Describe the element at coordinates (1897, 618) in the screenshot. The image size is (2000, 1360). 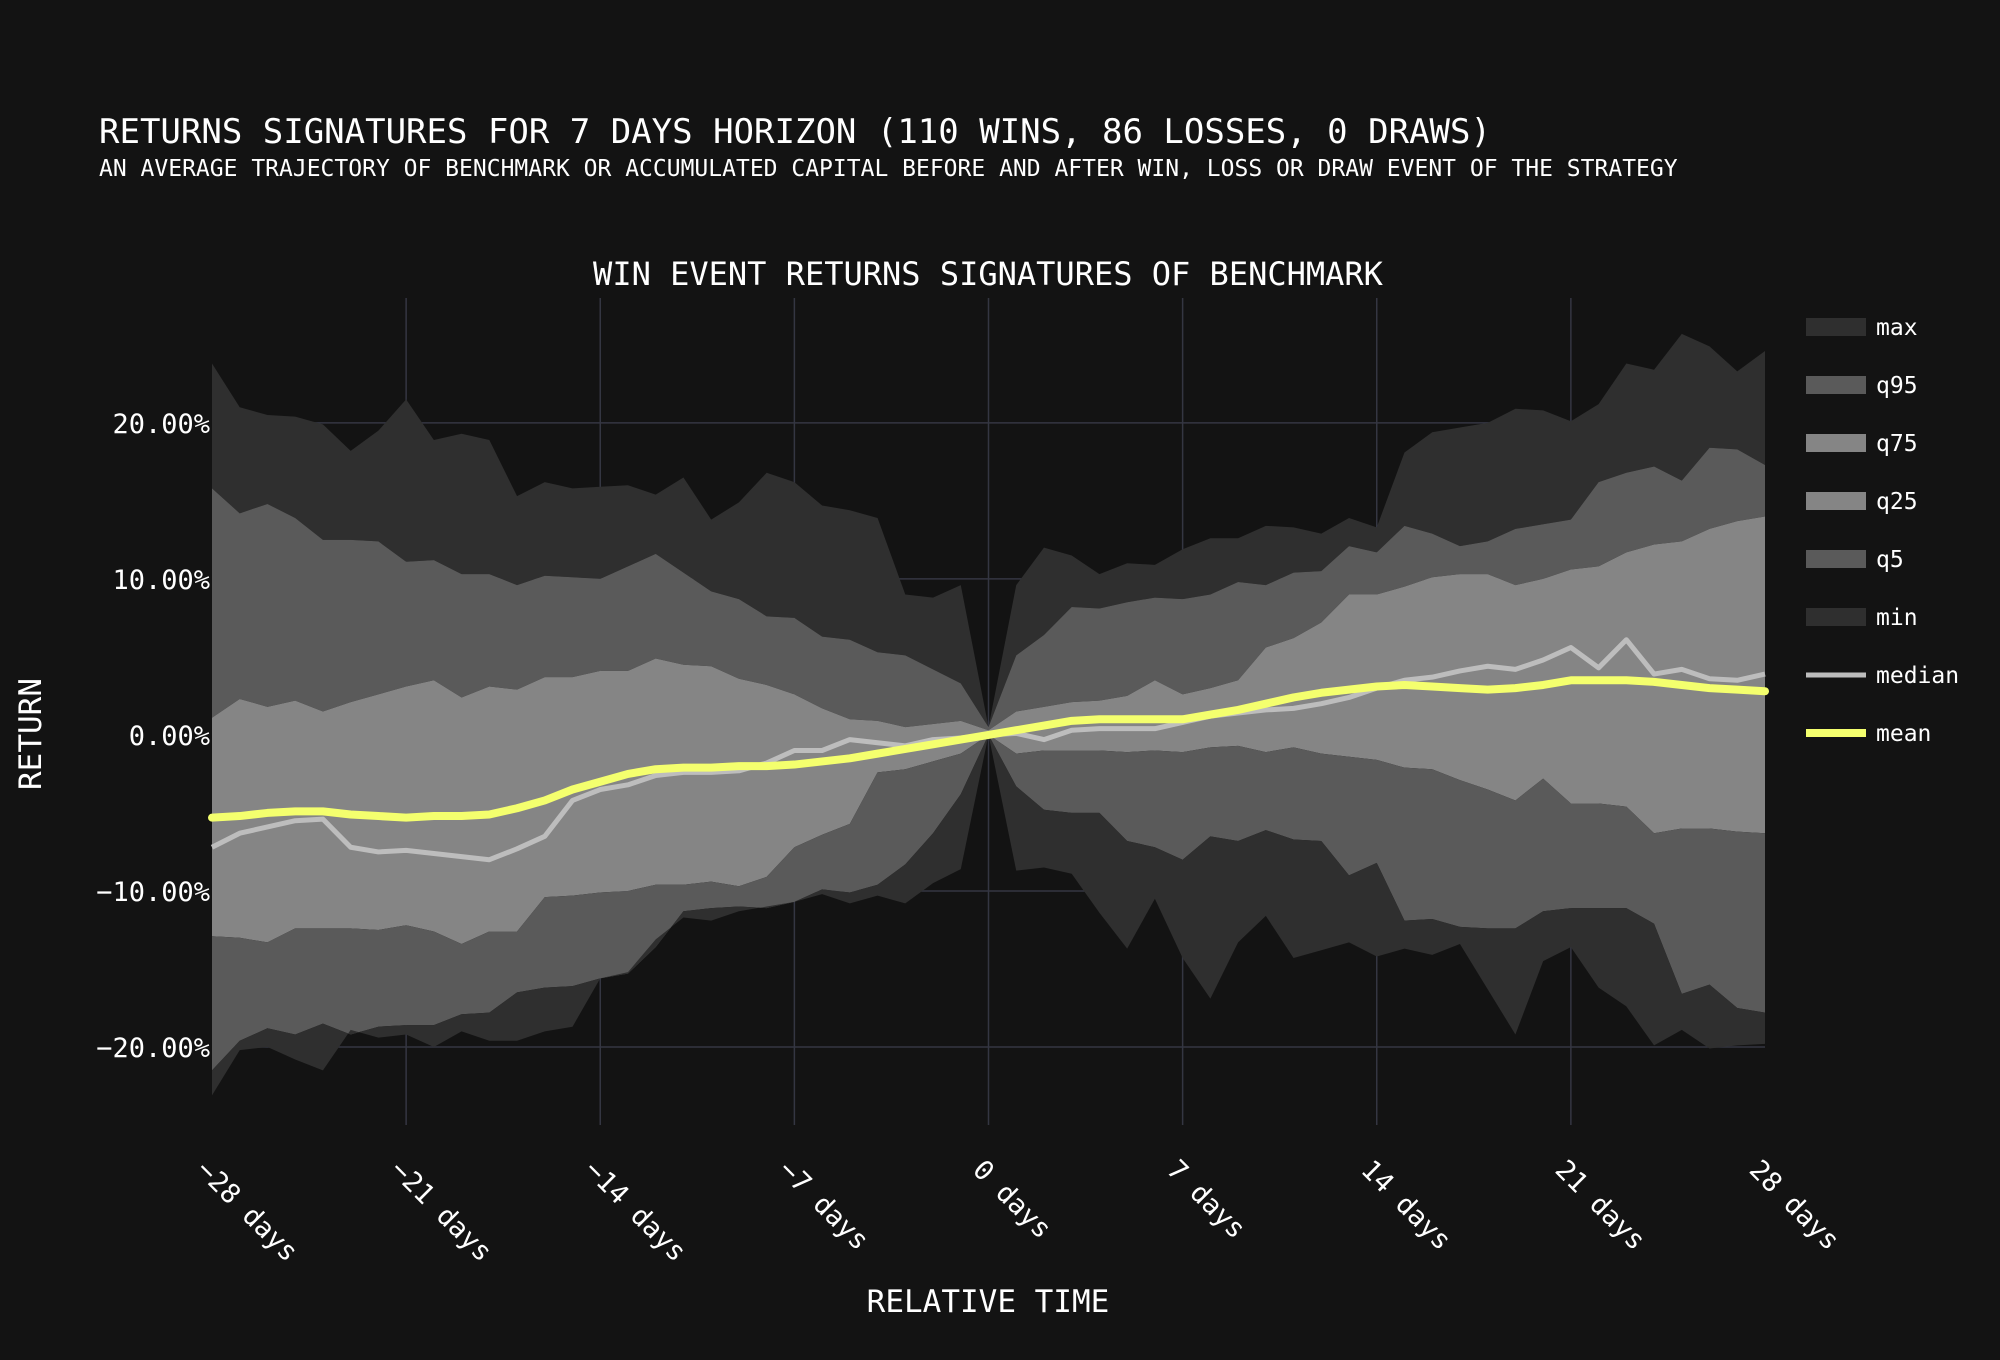
I see `legend-label-min: min` at that location.